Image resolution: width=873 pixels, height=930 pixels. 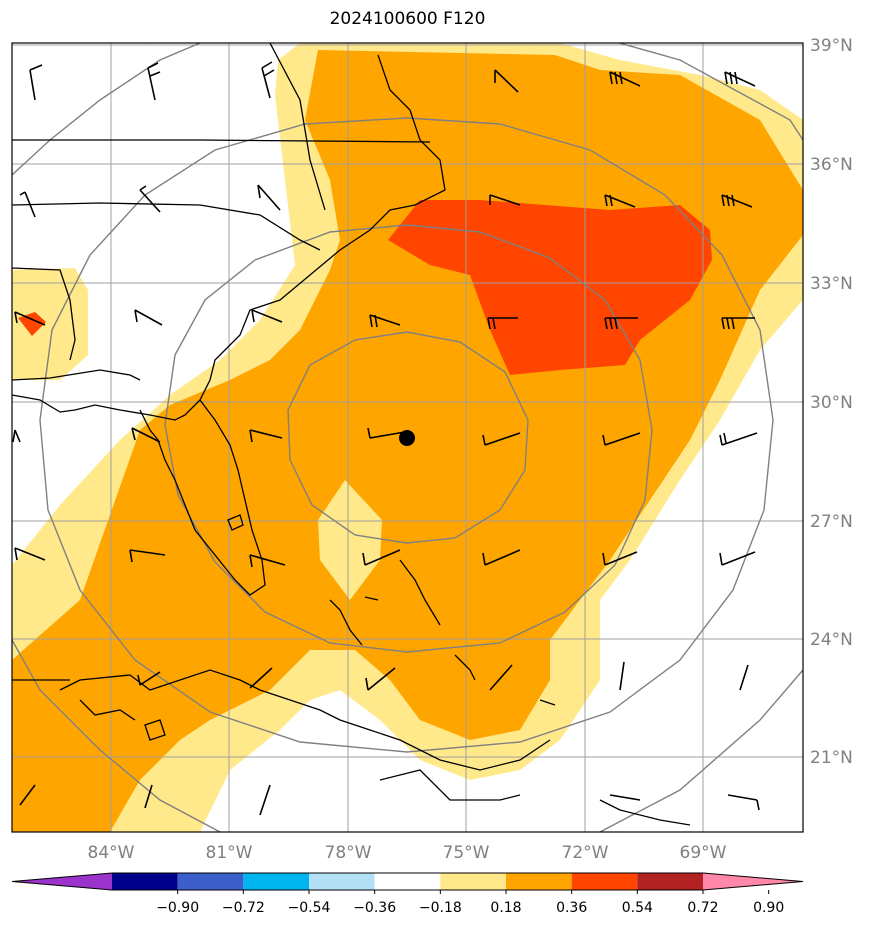 What do you see at coordinates (585, 853) in the screenshot?
I see `lon-label: 72°W` at bounding box center [585, 853].